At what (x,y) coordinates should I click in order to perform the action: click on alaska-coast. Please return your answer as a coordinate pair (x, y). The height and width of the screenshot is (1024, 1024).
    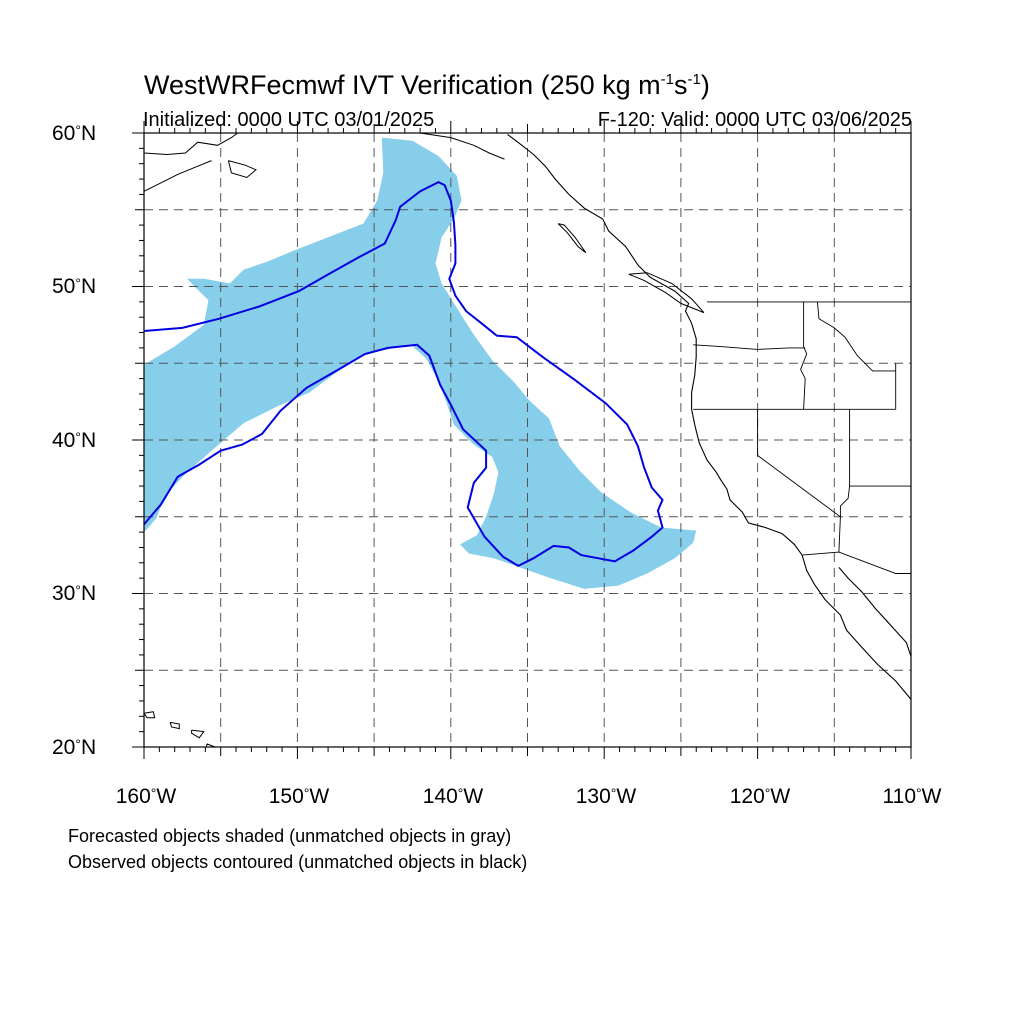
    Looking at the image, I should click on (191, 144).